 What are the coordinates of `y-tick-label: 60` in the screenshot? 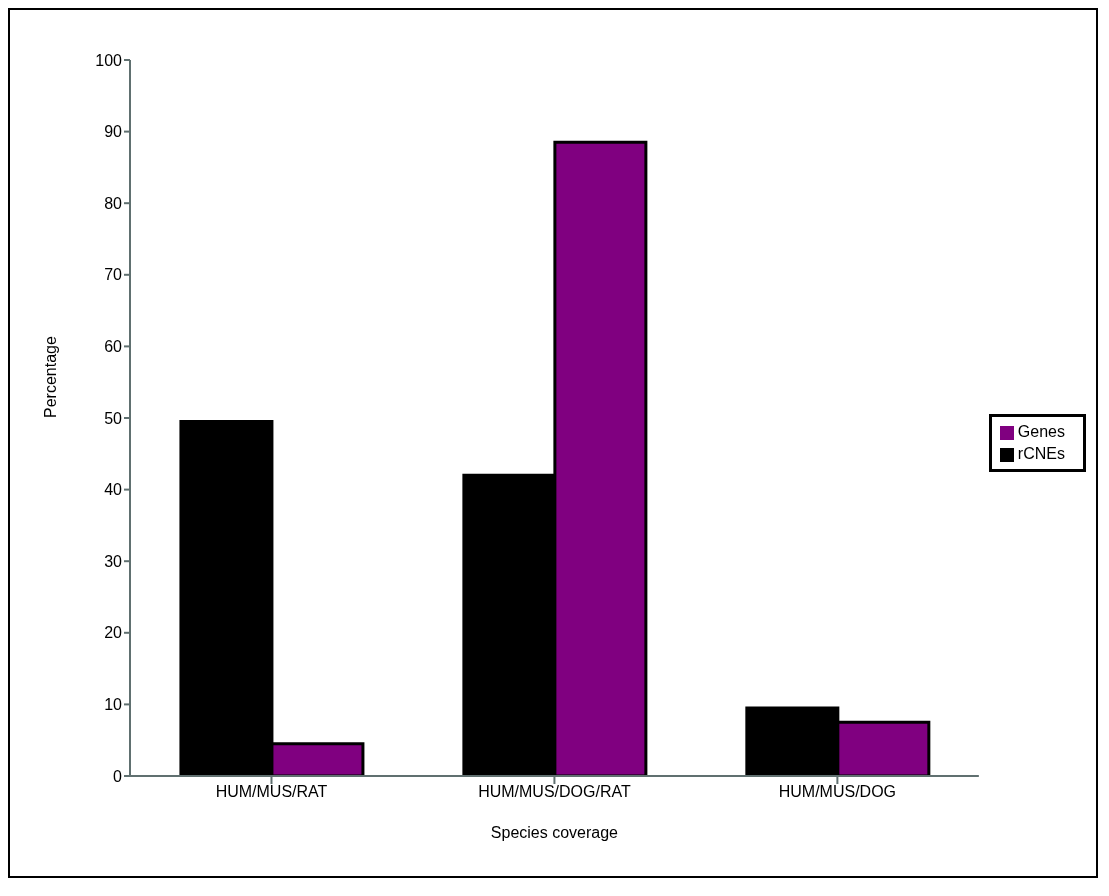 It's located at (113, 347).